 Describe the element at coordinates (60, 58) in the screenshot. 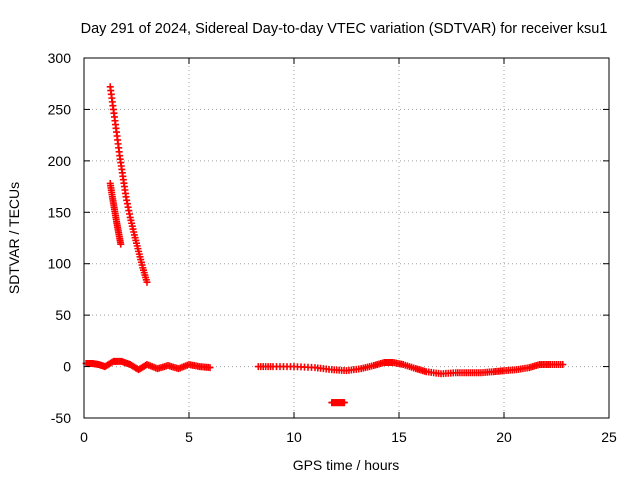

I see `y-tick-label: 300` at that location.